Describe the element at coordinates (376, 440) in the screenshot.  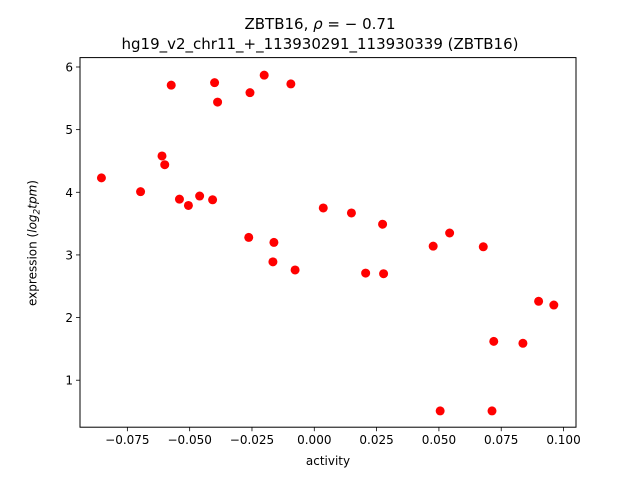
I see `x-tick-label-4: 0.025` at that location.